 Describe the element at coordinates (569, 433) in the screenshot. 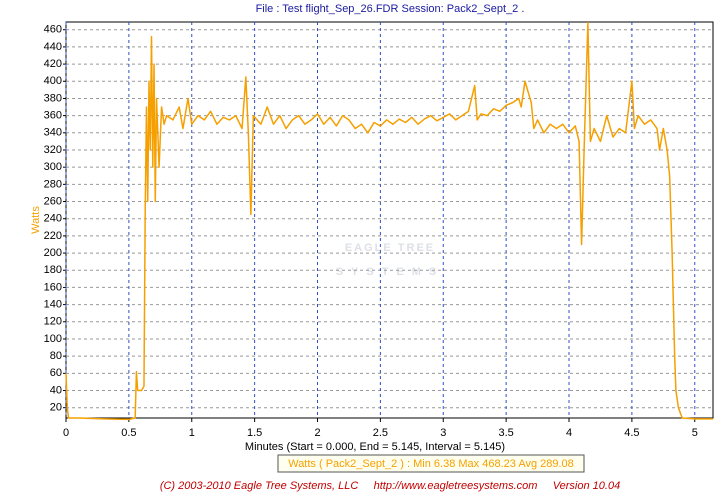

I see `x-tick-label: 4` at that location.